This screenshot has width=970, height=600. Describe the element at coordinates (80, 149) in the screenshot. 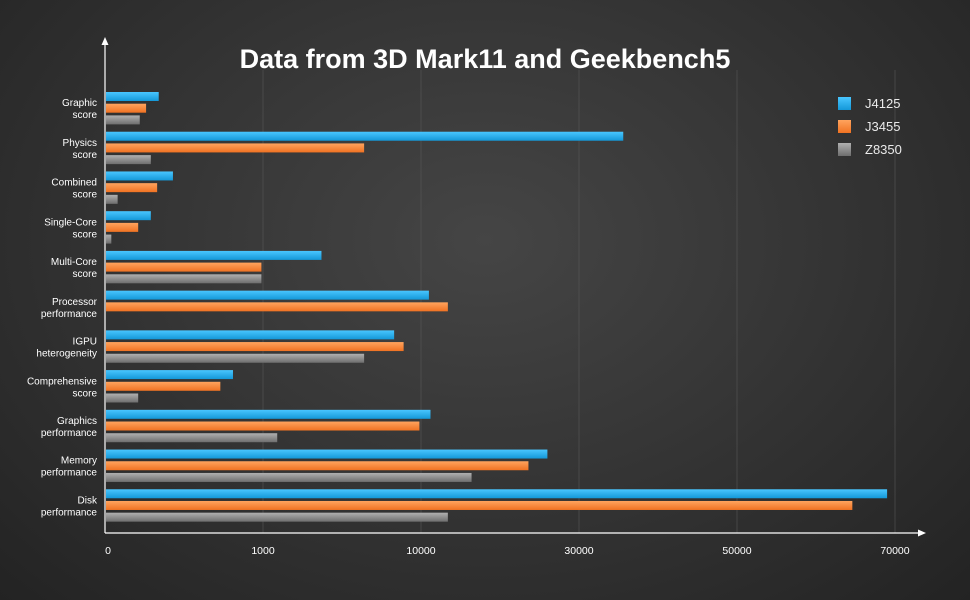

I see `category-label: Physics score` at that location.